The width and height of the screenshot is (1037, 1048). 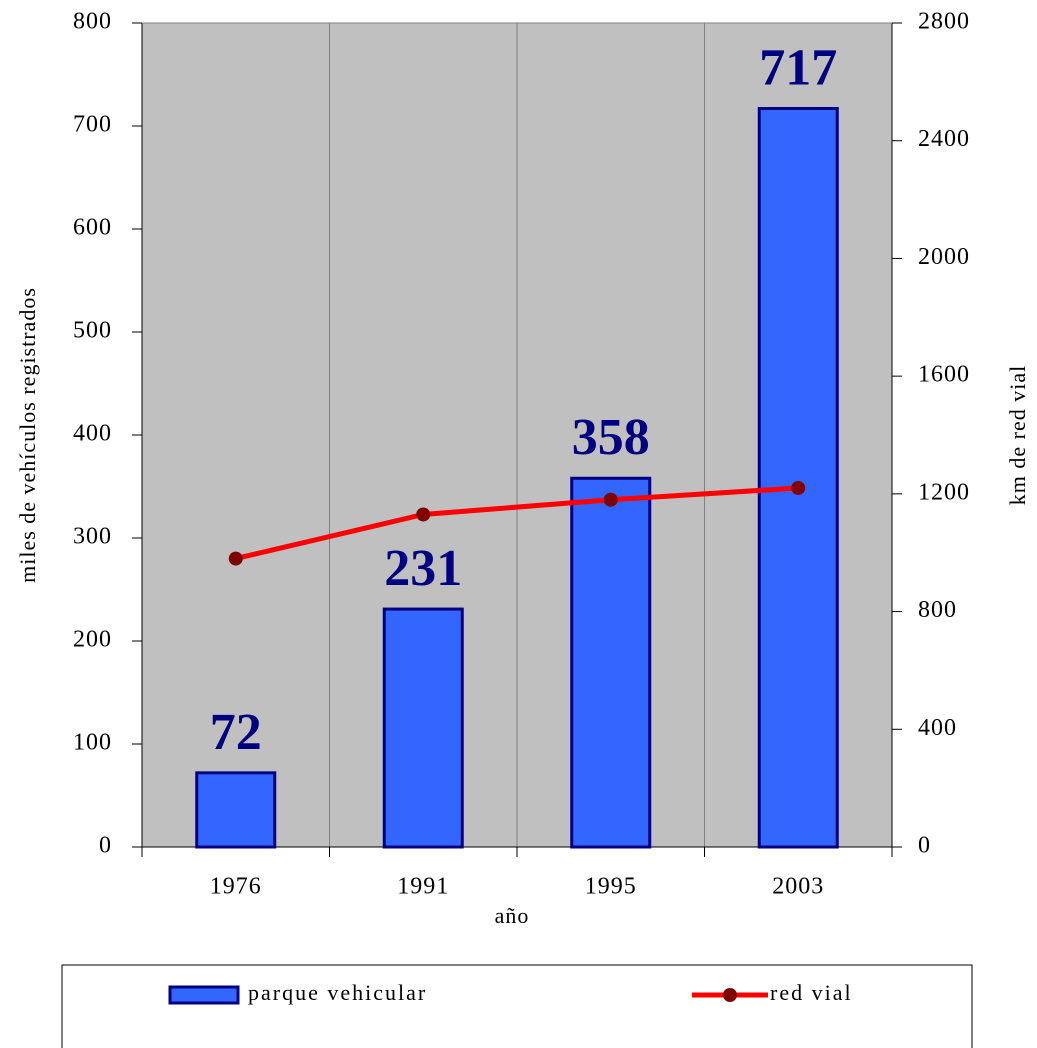 What do you see at coordinates (944, 257) in the screenshot?
I see `y2-tick-label: 2000` at bounding box center [944, 257].